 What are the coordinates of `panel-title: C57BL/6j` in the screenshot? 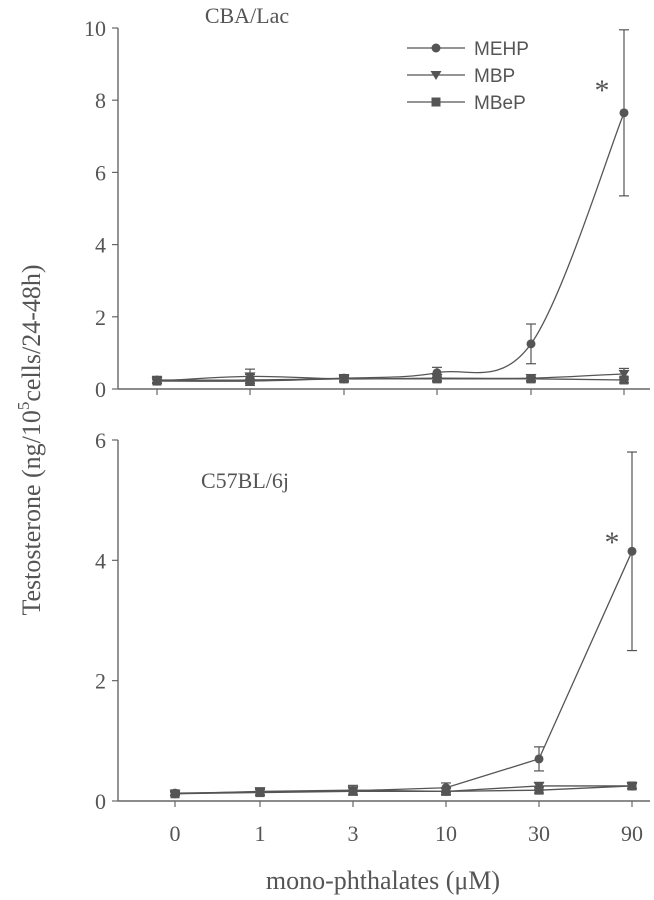 It's located at (245, 480).